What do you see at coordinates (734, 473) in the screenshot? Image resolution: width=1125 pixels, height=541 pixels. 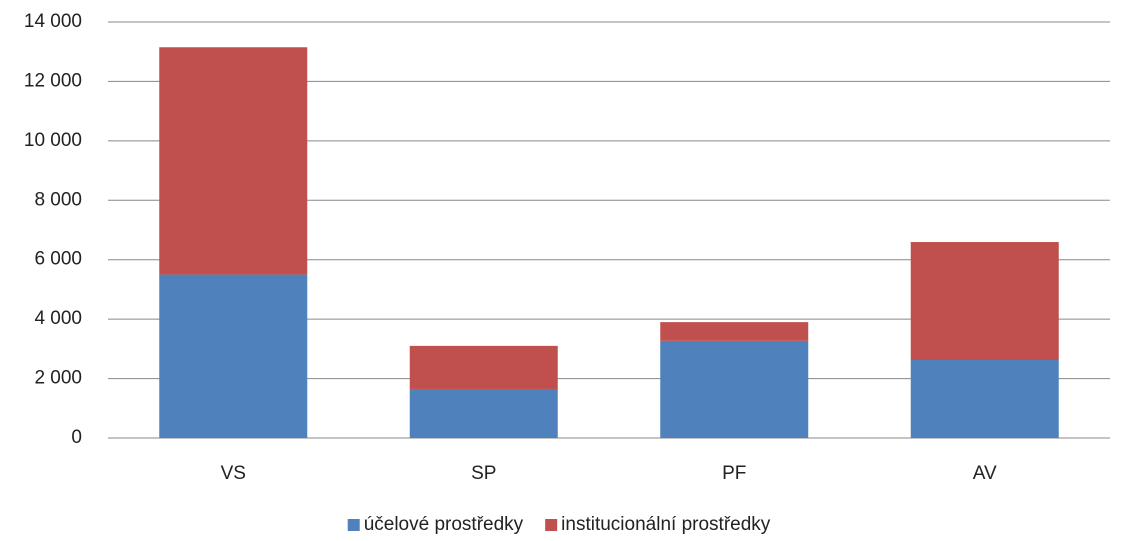 I see `x-tick-label: PF` at bounding box center [734, 473].